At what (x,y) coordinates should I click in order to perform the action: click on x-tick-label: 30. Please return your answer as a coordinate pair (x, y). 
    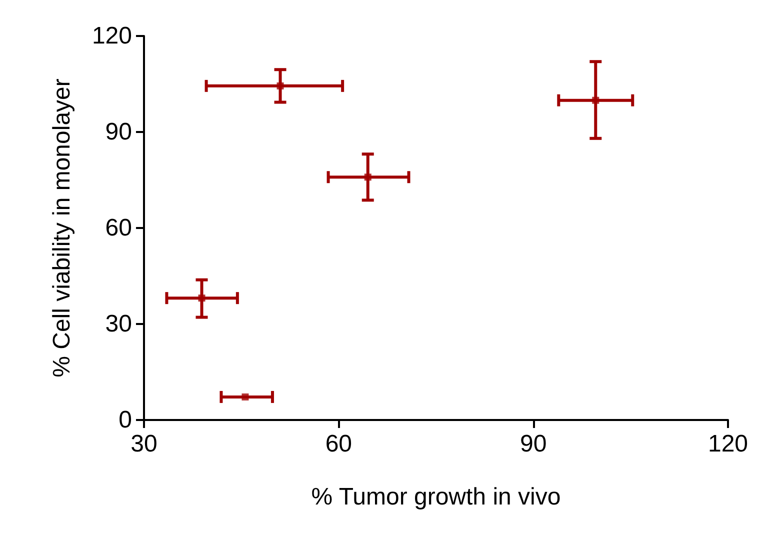
    Looking at the image, I should click on (144, 444).